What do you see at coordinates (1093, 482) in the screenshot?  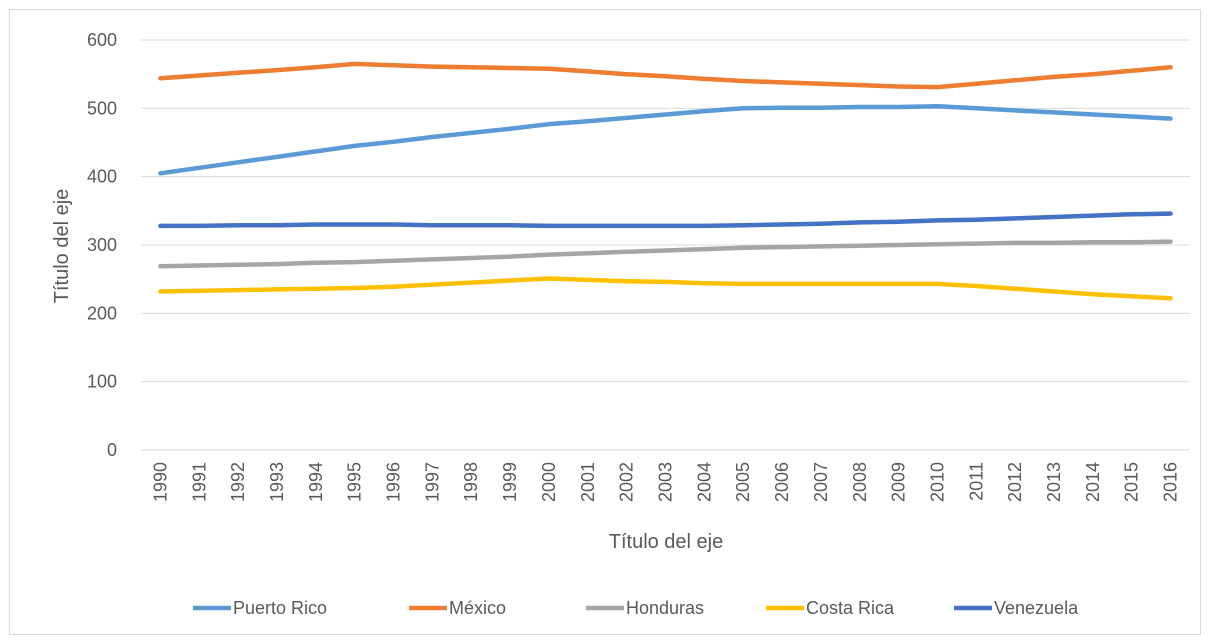 I see `x-tick-label: 2014` at bounding box center [1093, 482].